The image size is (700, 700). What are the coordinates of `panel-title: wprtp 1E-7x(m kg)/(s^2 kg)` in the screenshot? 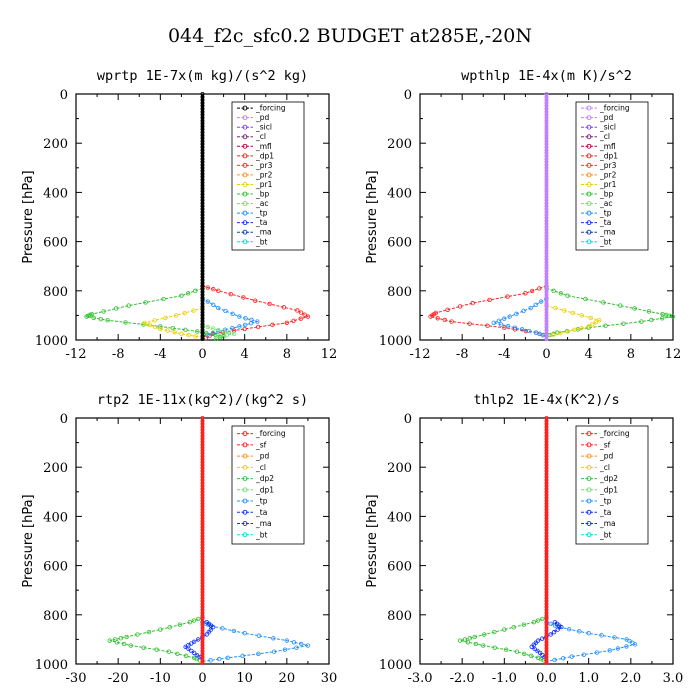 It's located at (202, 76).